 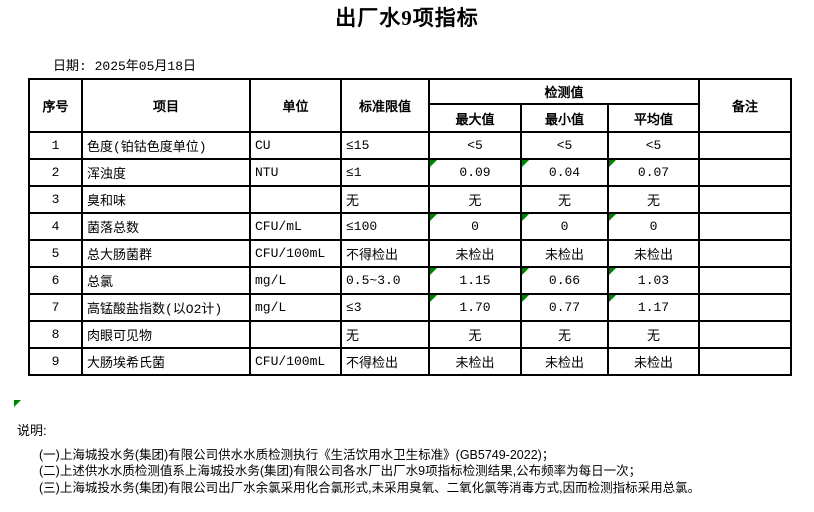 I want to click on table-row: 3 臭和味 无 无 无 无, so click(x=410, y=199).